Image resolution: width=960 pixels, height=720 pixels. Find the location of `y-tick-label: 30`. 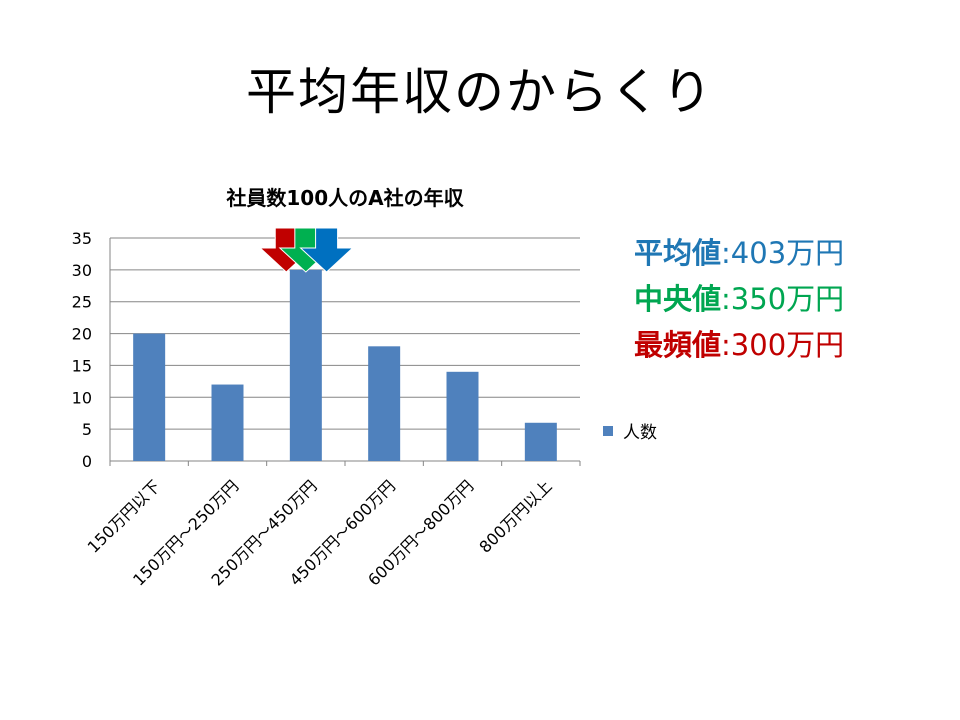

y-tick-label: 30 is located at coordinates (82, 270).